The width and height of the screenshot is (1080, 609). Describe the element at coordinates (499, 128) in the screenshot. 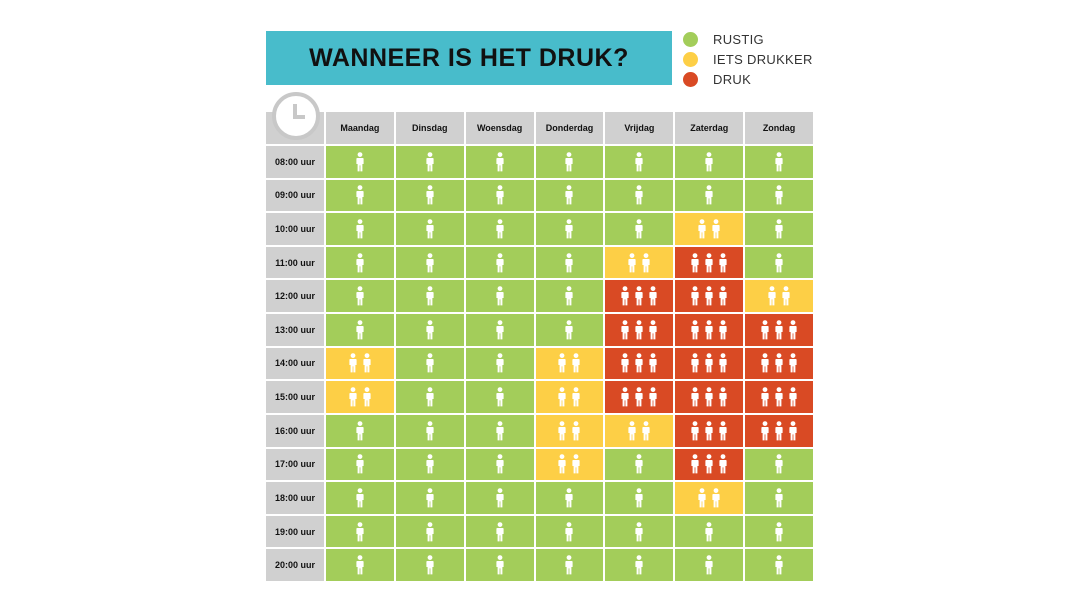

I see `day-header-woensdag: Woensdag` at that location.